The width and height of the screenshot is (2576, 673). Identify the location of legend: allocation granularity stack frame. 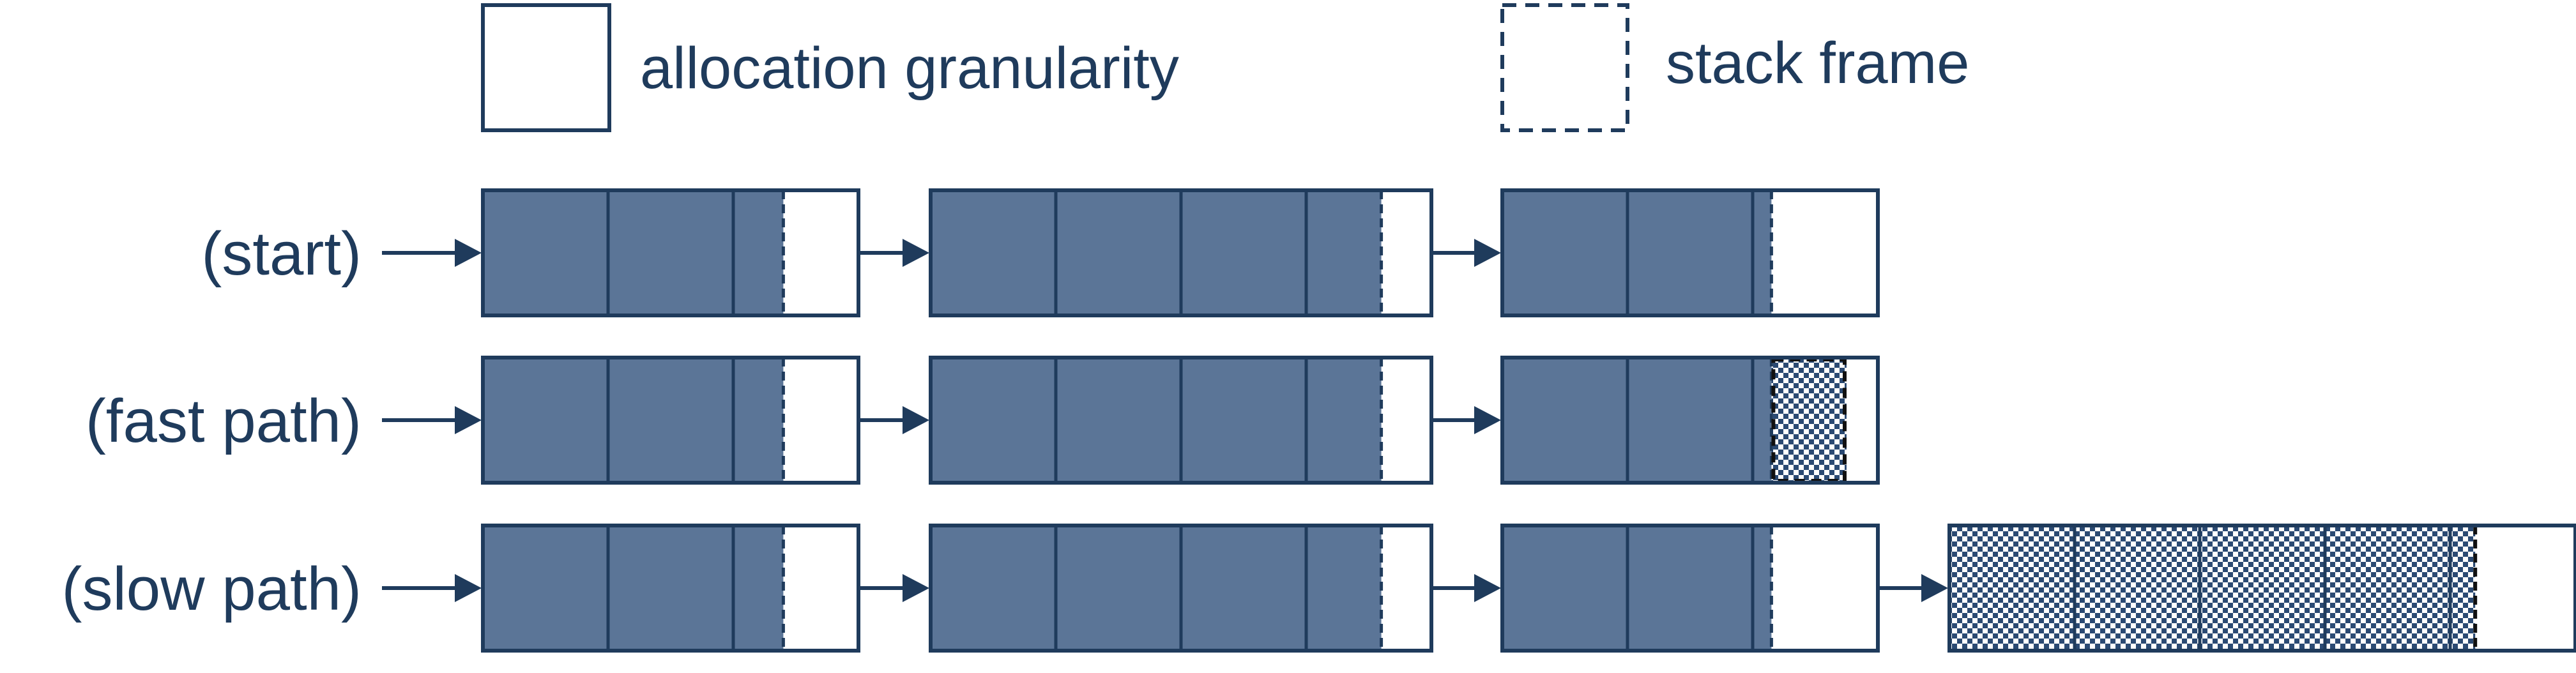
(1225, 67).